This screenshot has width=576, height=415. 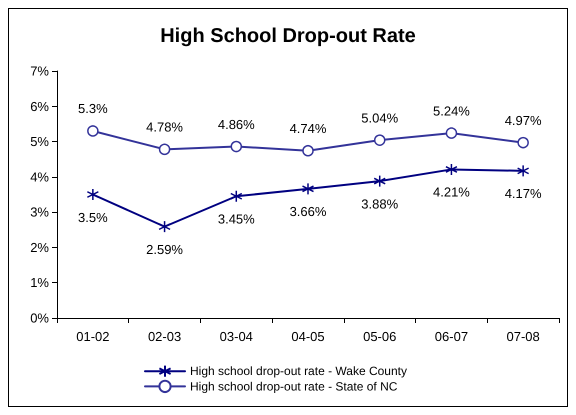 I want to click on data-label: 3.88%, so click(x=380, y=204).